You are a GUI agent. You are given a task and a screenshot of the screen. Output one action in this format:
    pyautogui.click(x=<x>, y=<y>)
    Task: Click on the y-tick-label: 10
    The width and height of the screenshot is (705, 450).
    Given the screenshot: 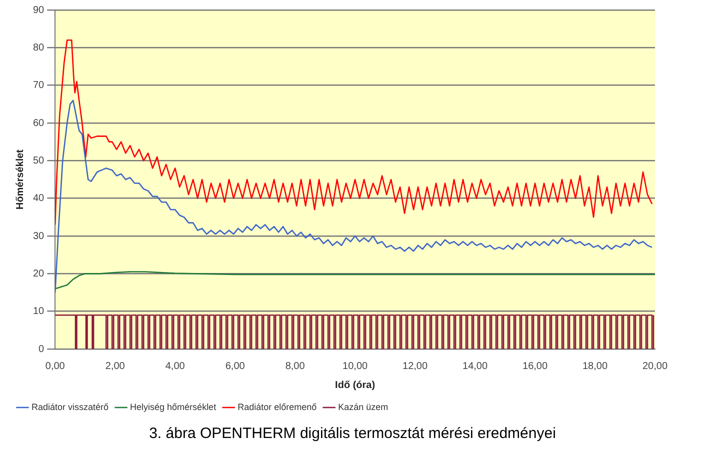 What is the action you would take?
    pyautogui.click(x=39, y=312)
    